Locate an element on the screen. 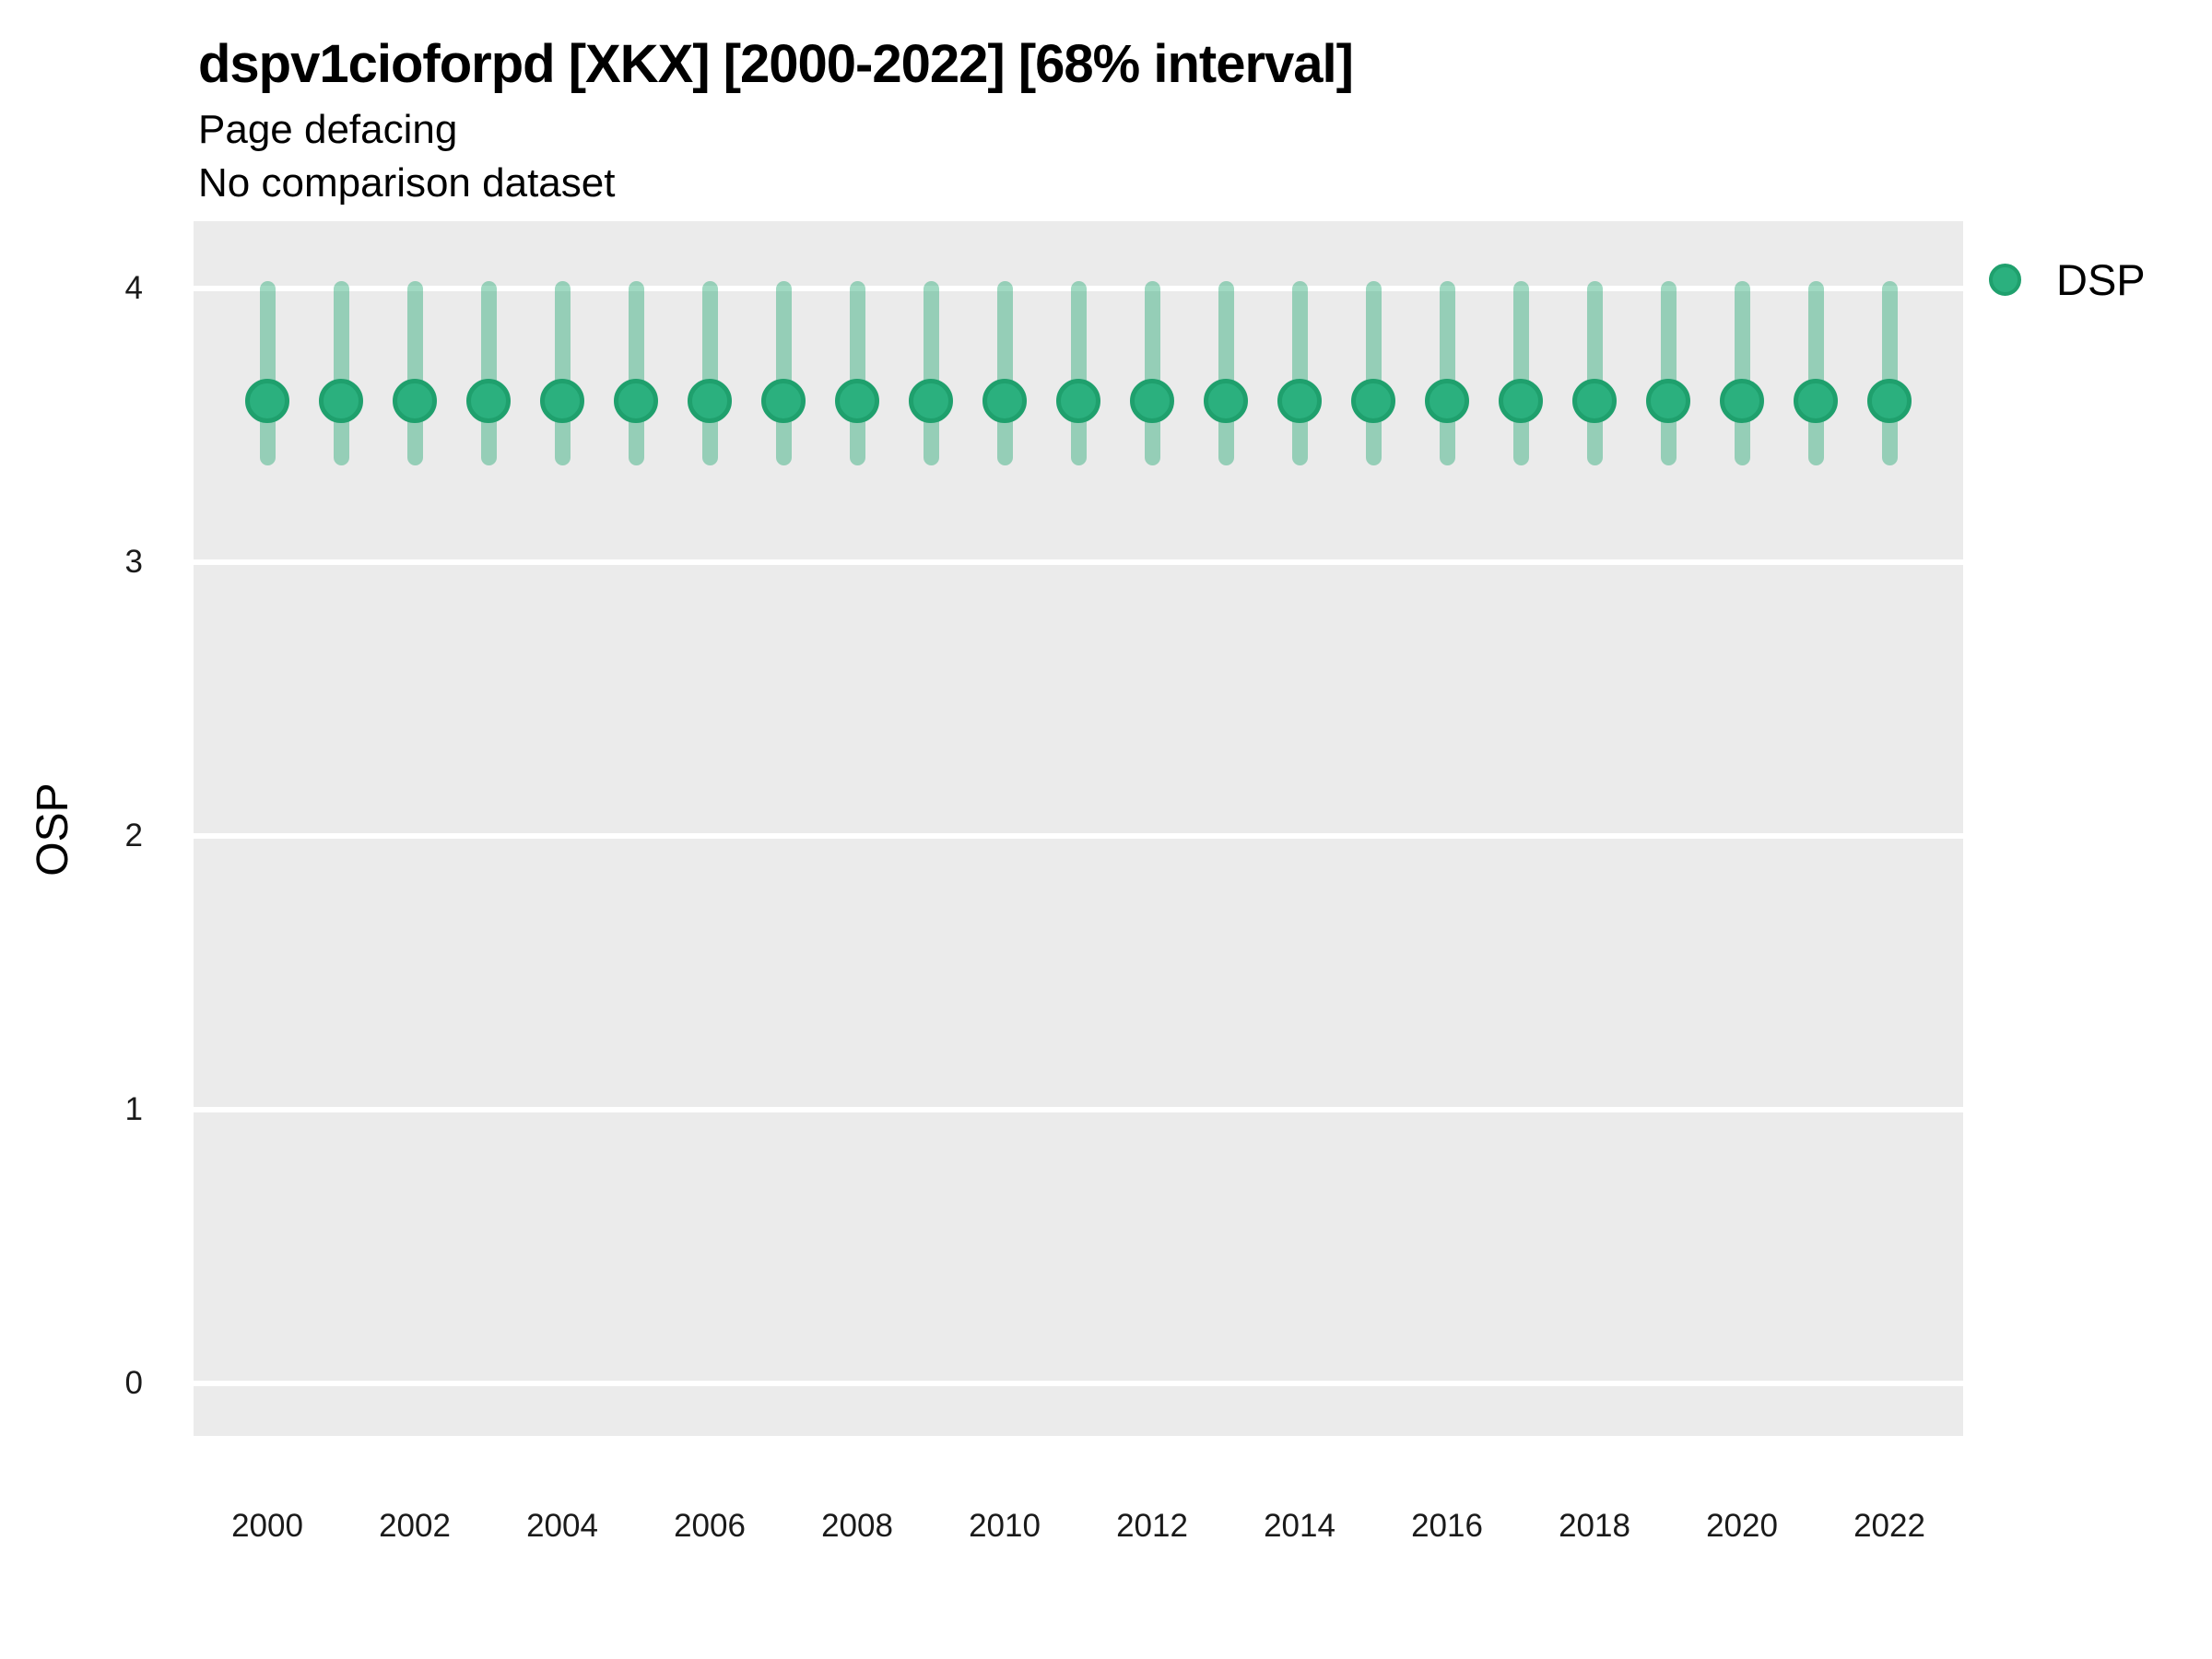 The width and height of the screenshot is (2212, 1659). x-tick-label-2004: 2004 is located at coordinates (562, 1526).